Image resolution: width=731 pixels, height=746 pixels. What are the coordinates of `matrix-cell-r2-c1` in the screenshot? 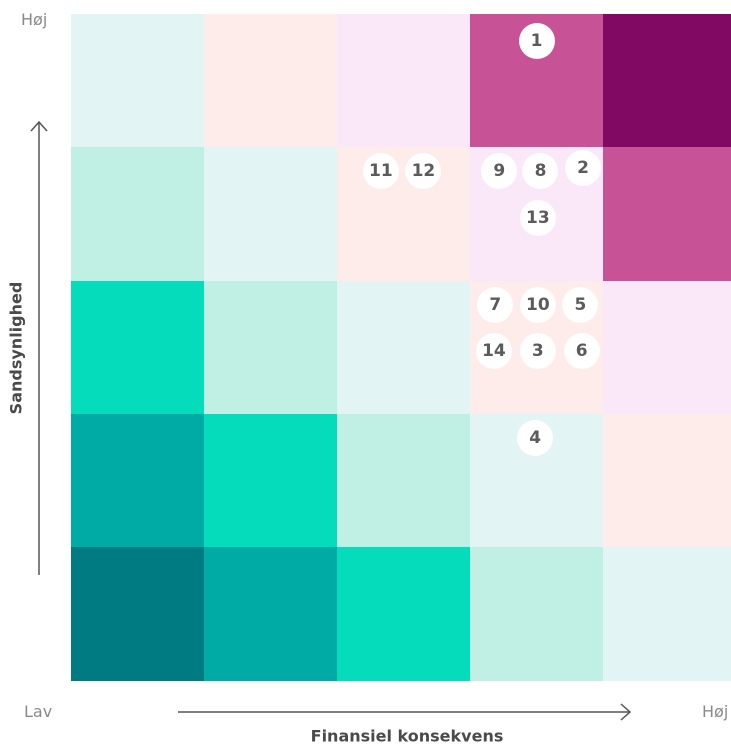 It's located at (137, 214).